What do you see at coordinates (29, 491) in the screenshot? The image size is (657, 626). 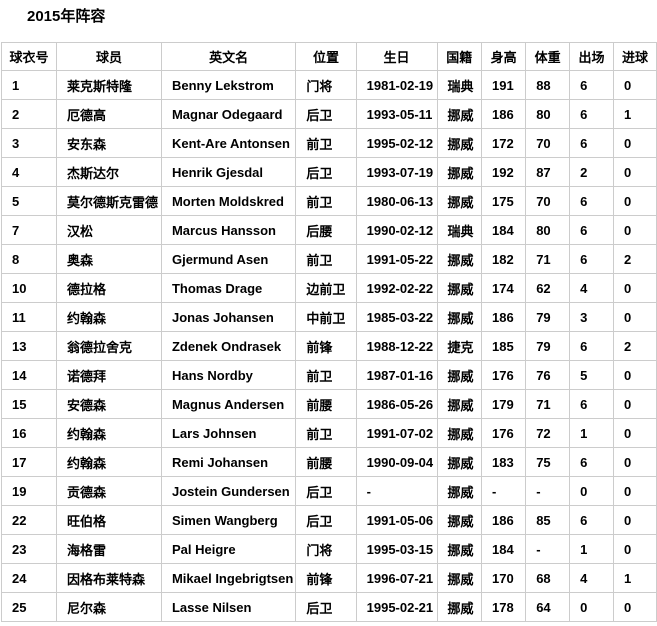 I see `cell-jersey-number: 19` at bounding box center [29, 491].